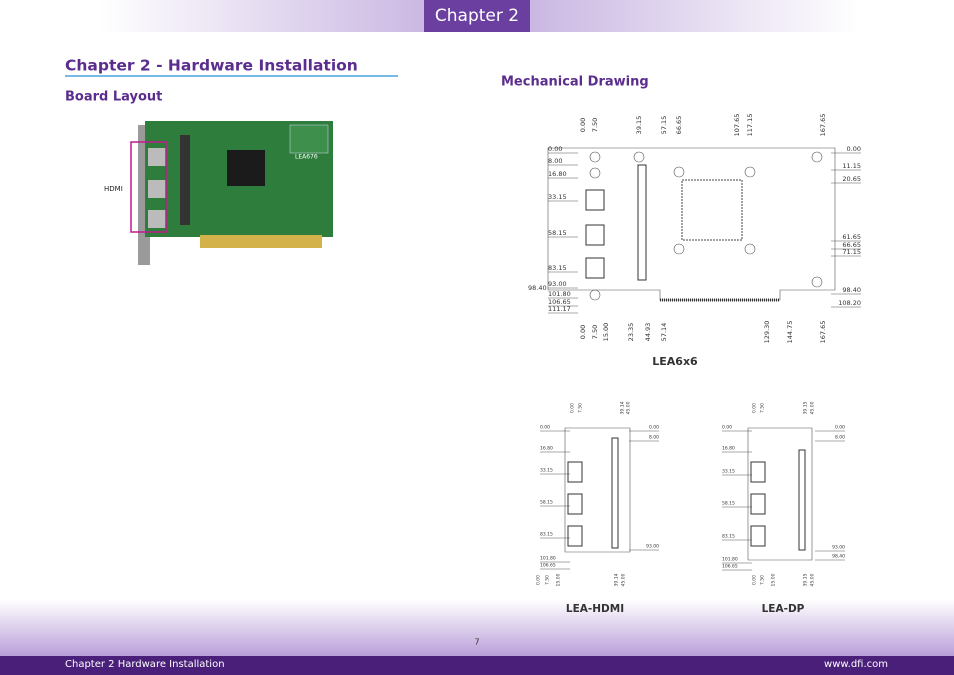  What do you see at coordinates (231, 193) in the screenshot?
I see `board-photo` at bounding box center [231, 193].